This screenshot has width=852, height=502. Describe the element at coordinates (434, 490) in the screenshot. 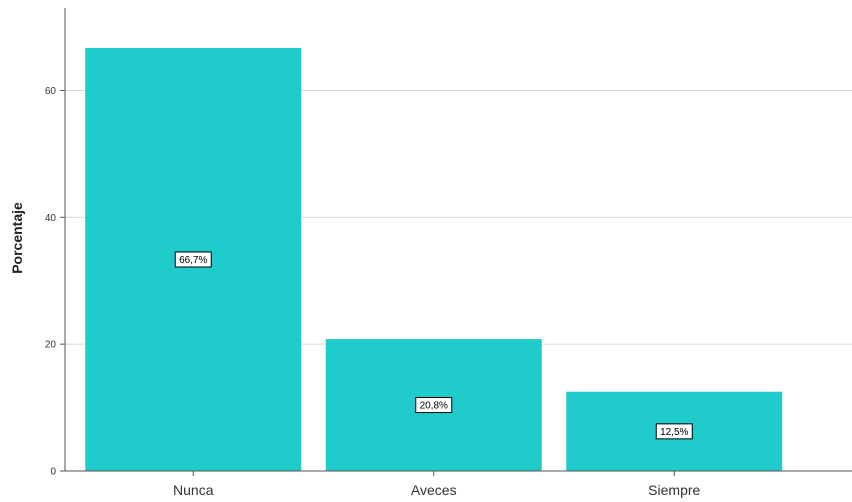

I see `x-category-label-aveces: Aveces` at that location.